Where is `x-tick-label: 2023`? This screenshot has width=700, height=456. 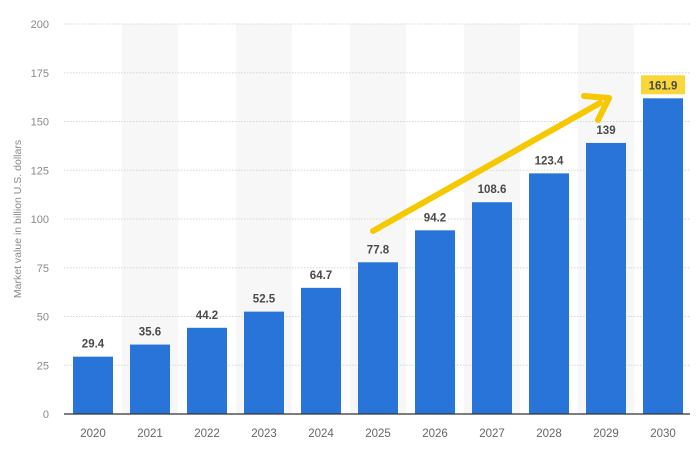
x-tick-label: 2023 is located at coordinates (264, 434).